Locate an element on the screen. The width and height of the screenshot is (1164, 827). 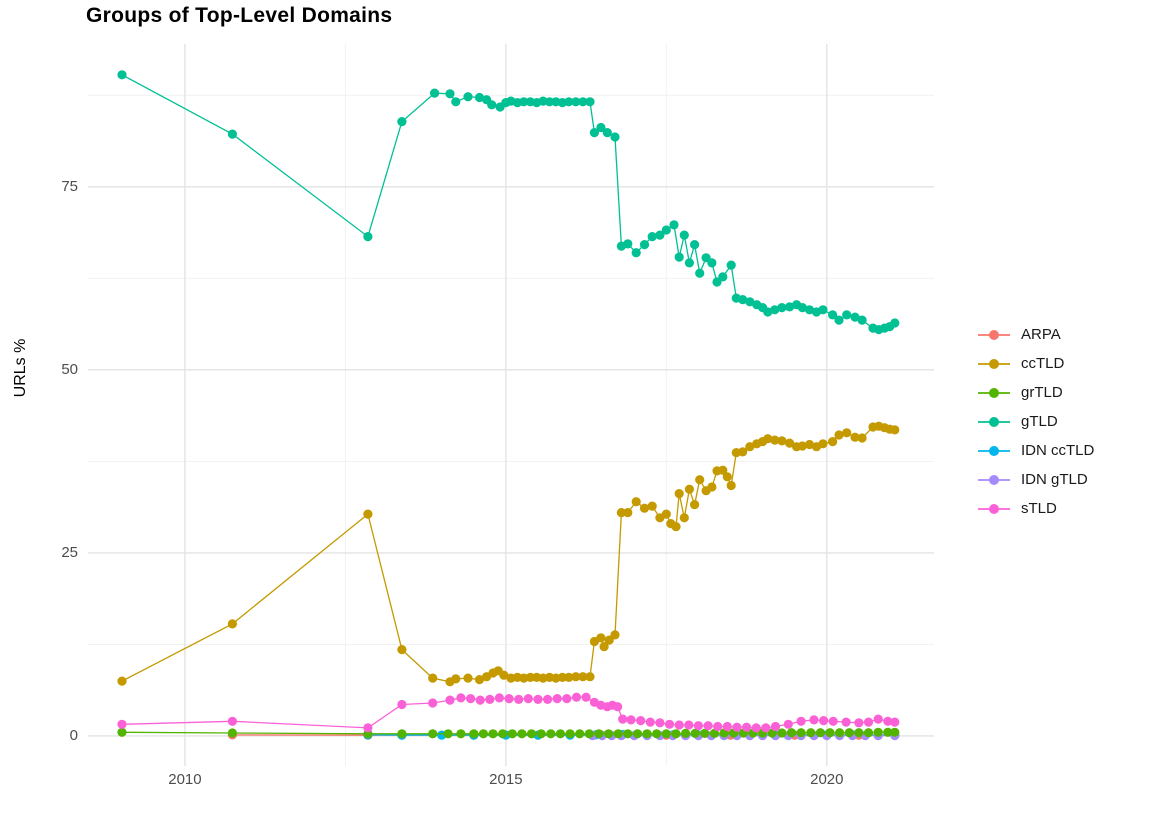
legend-entry-arpa: ARPA is located at coordinates (1035, 334).